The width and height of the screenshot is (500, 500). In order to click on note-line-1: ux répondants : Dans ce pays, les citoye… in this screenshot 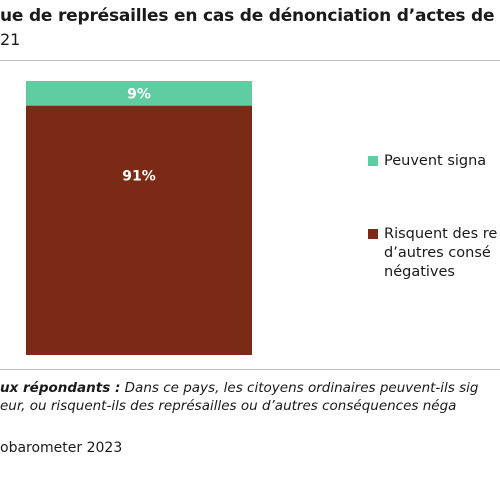, I will do `click(250, 388)`.